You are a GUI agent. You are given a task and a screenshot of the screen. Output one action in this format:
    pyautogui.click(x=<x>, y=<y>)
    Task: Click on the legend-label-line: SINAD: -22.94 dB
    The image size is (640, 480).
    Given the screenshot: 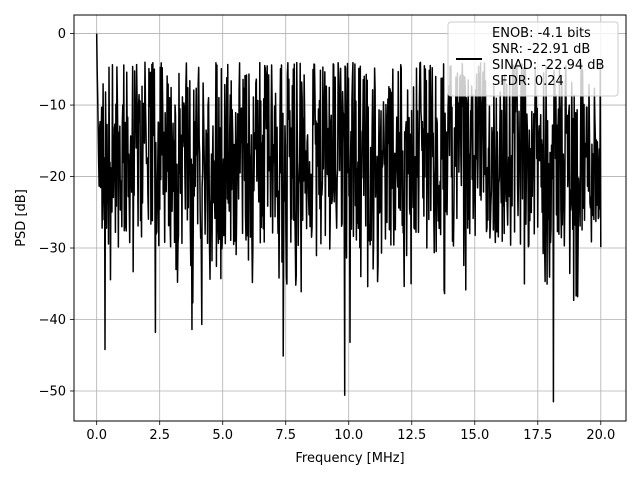 What is the action you would take?
    pyautogui.click(x=548, y=65)
    